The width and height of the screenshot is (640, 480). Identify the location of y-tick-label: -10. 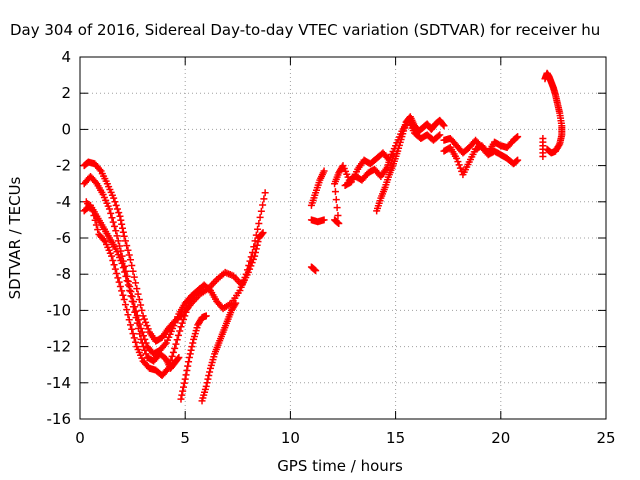
(59, 310).